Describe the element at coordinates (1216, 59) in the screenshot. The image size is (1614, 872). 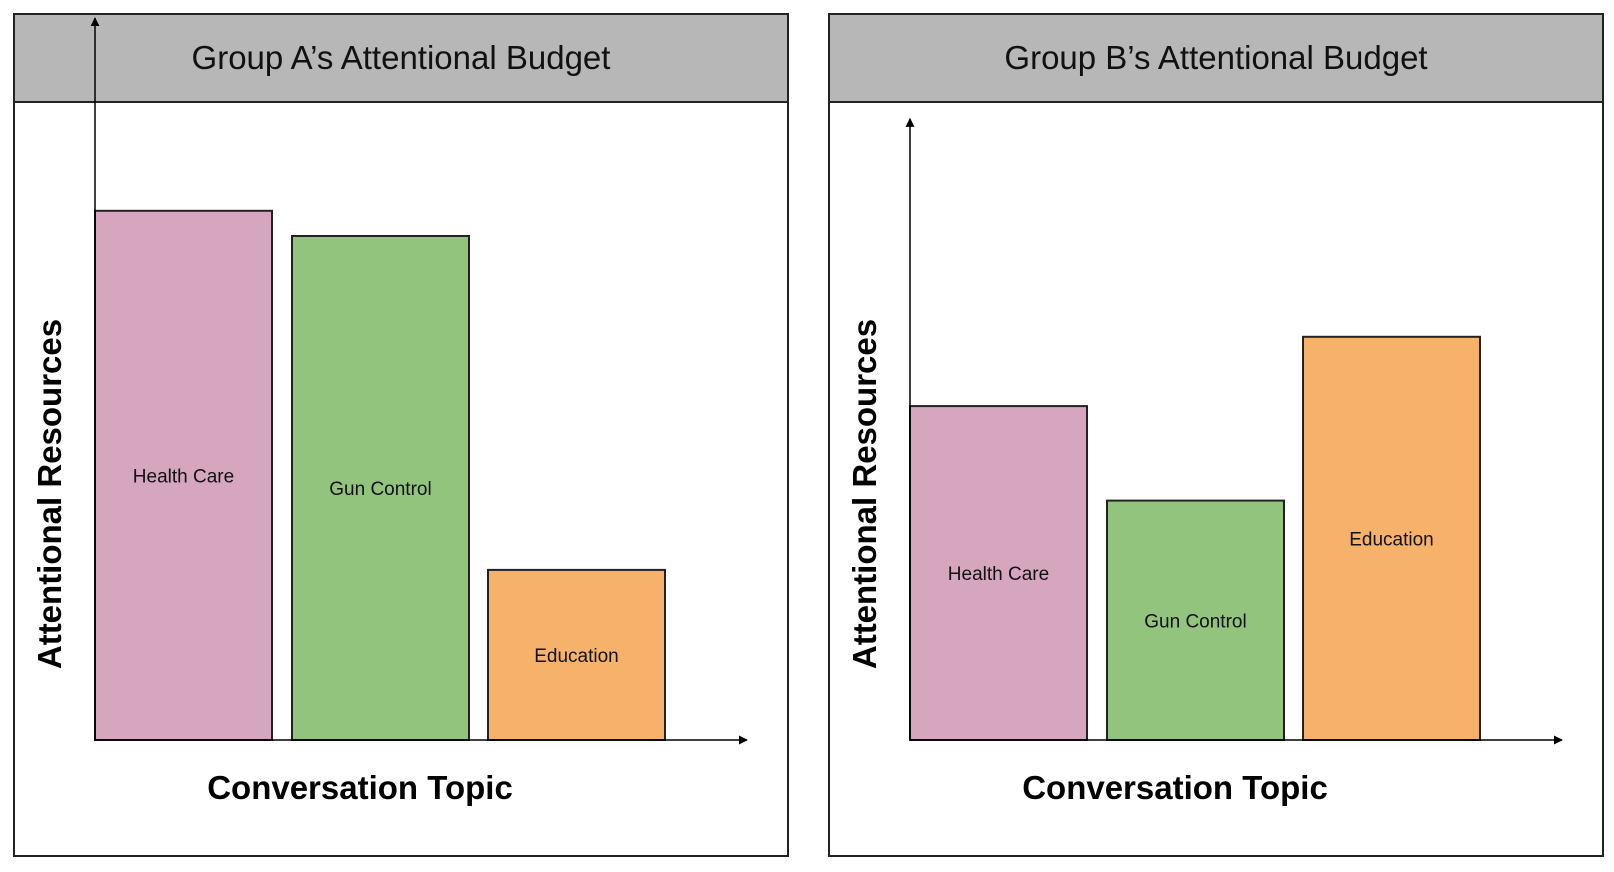
I see `chart-title: Group B’s Attentional Budget` at that location.